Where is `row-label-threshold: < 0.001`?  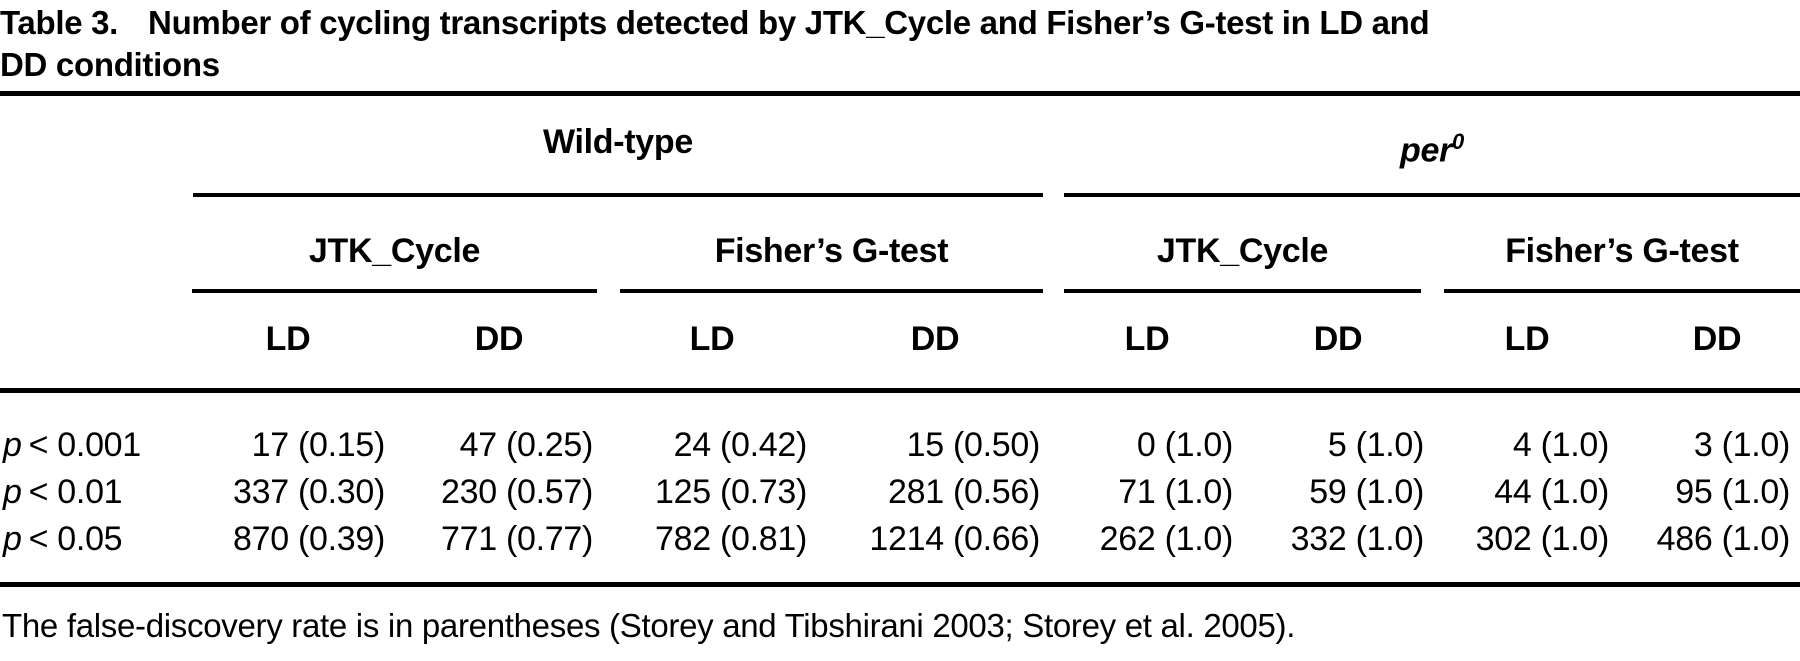
row-label-threshold: < 0.001 is located at coordinates (85, 445).